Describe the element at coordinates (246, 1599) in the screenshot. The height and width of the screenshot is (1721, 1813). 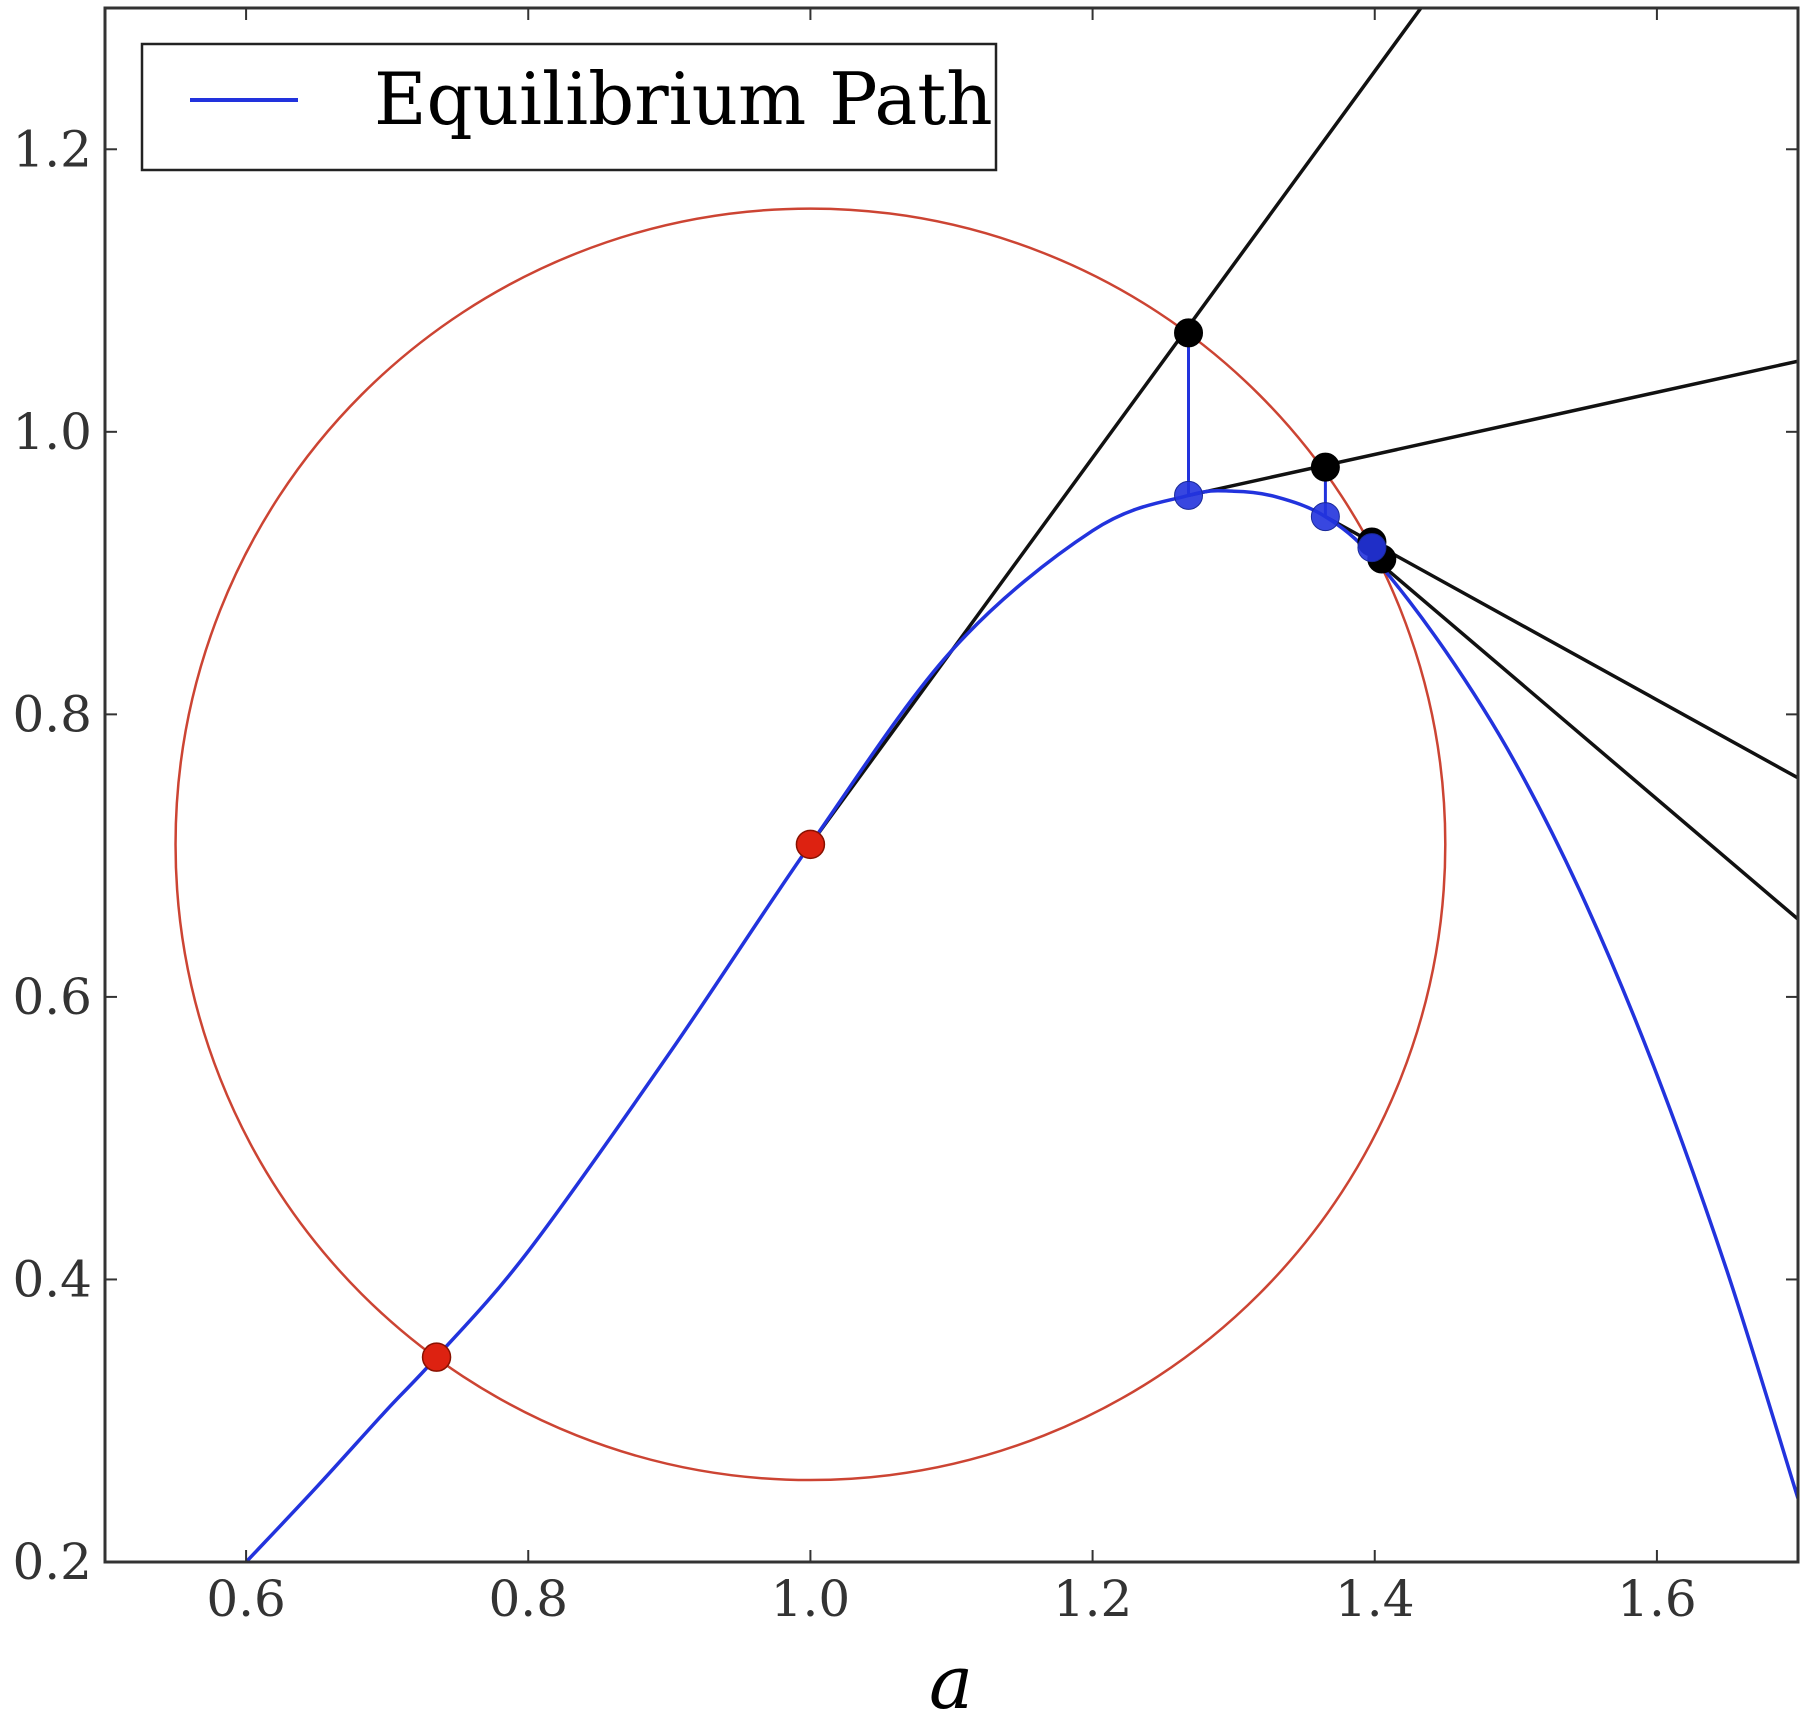
I see `x-tick-label: 0.6` at that location.